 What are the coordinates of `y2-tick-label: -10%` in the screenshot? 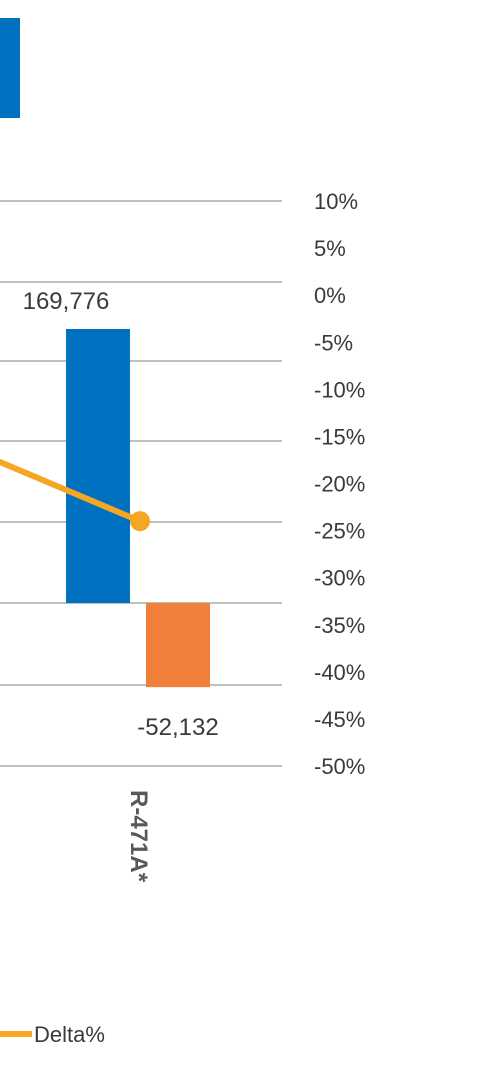 It's located at (339, 389).